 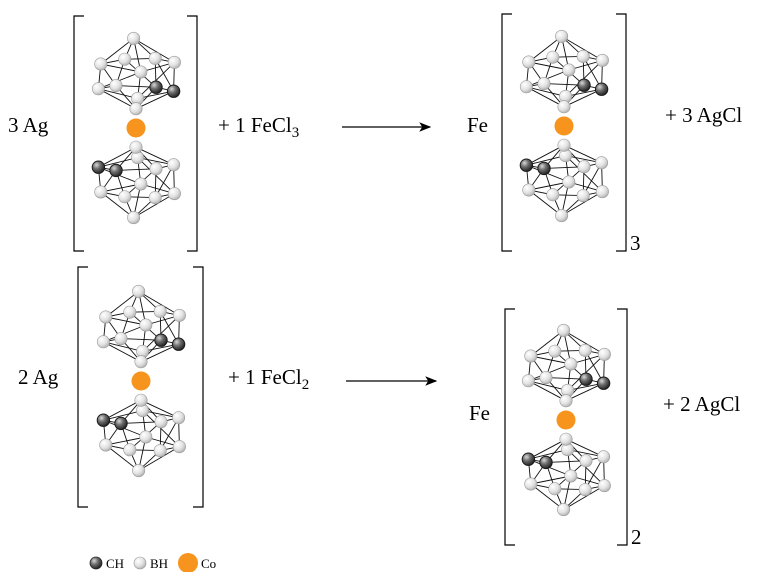 I want to click on reactant-metal-label: 3 Ag, so click(x=28, y=125).